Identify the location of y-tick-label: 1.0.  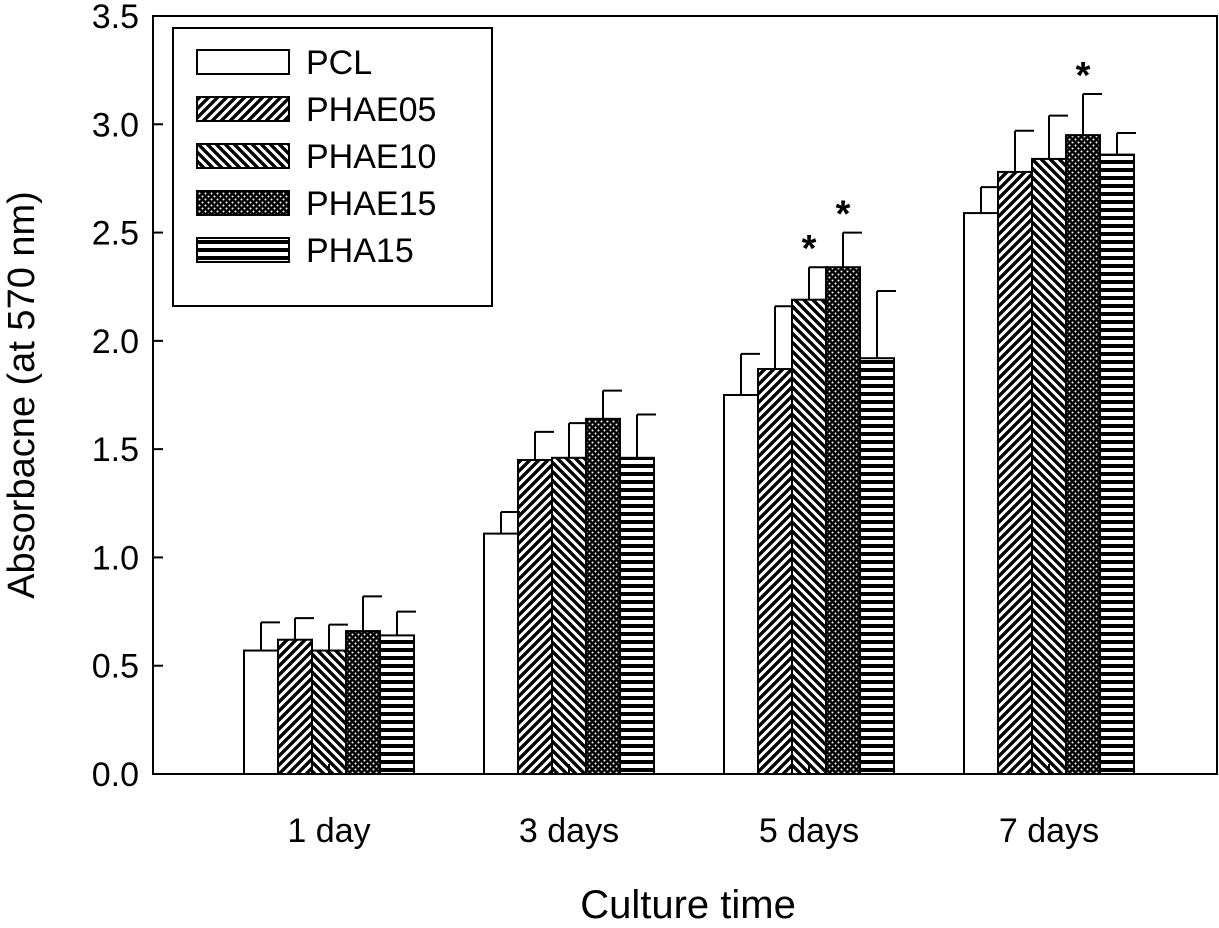
(115, 558).